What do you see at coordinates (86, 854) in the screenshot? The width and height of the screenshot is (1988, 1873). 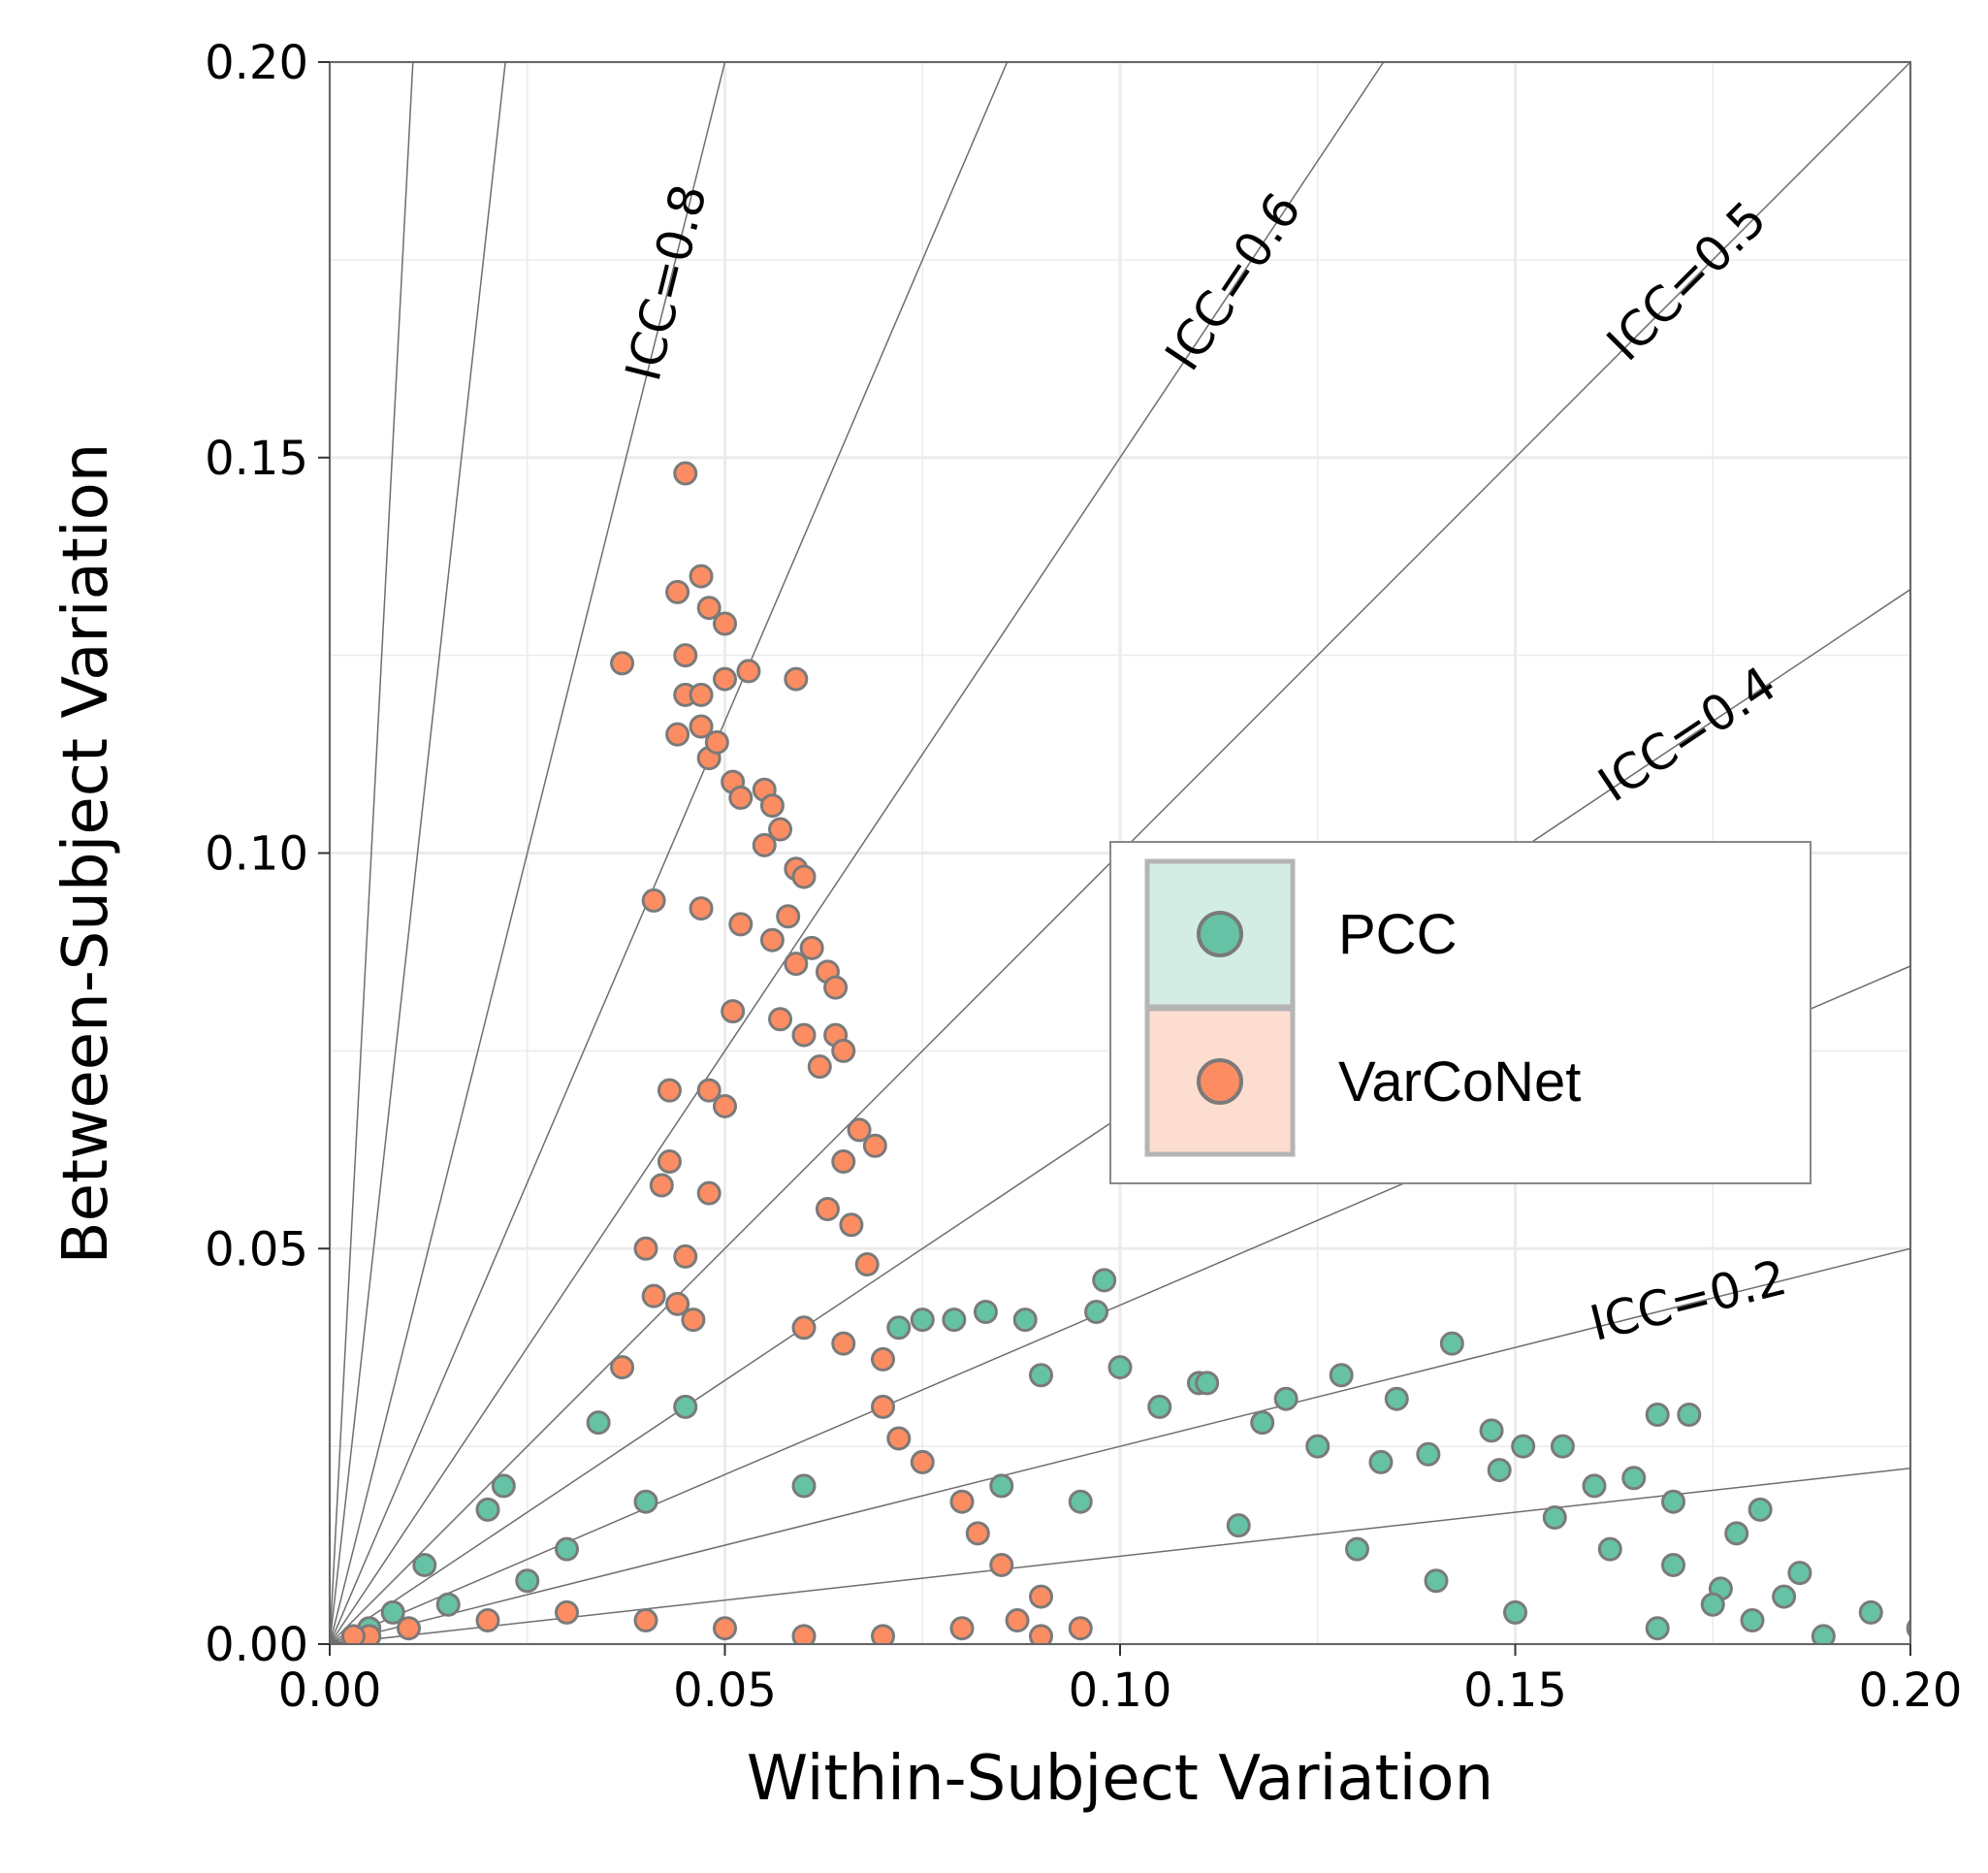 I see `y-axis-title: Between-Subject Variation` at bounding box center [86, 854].